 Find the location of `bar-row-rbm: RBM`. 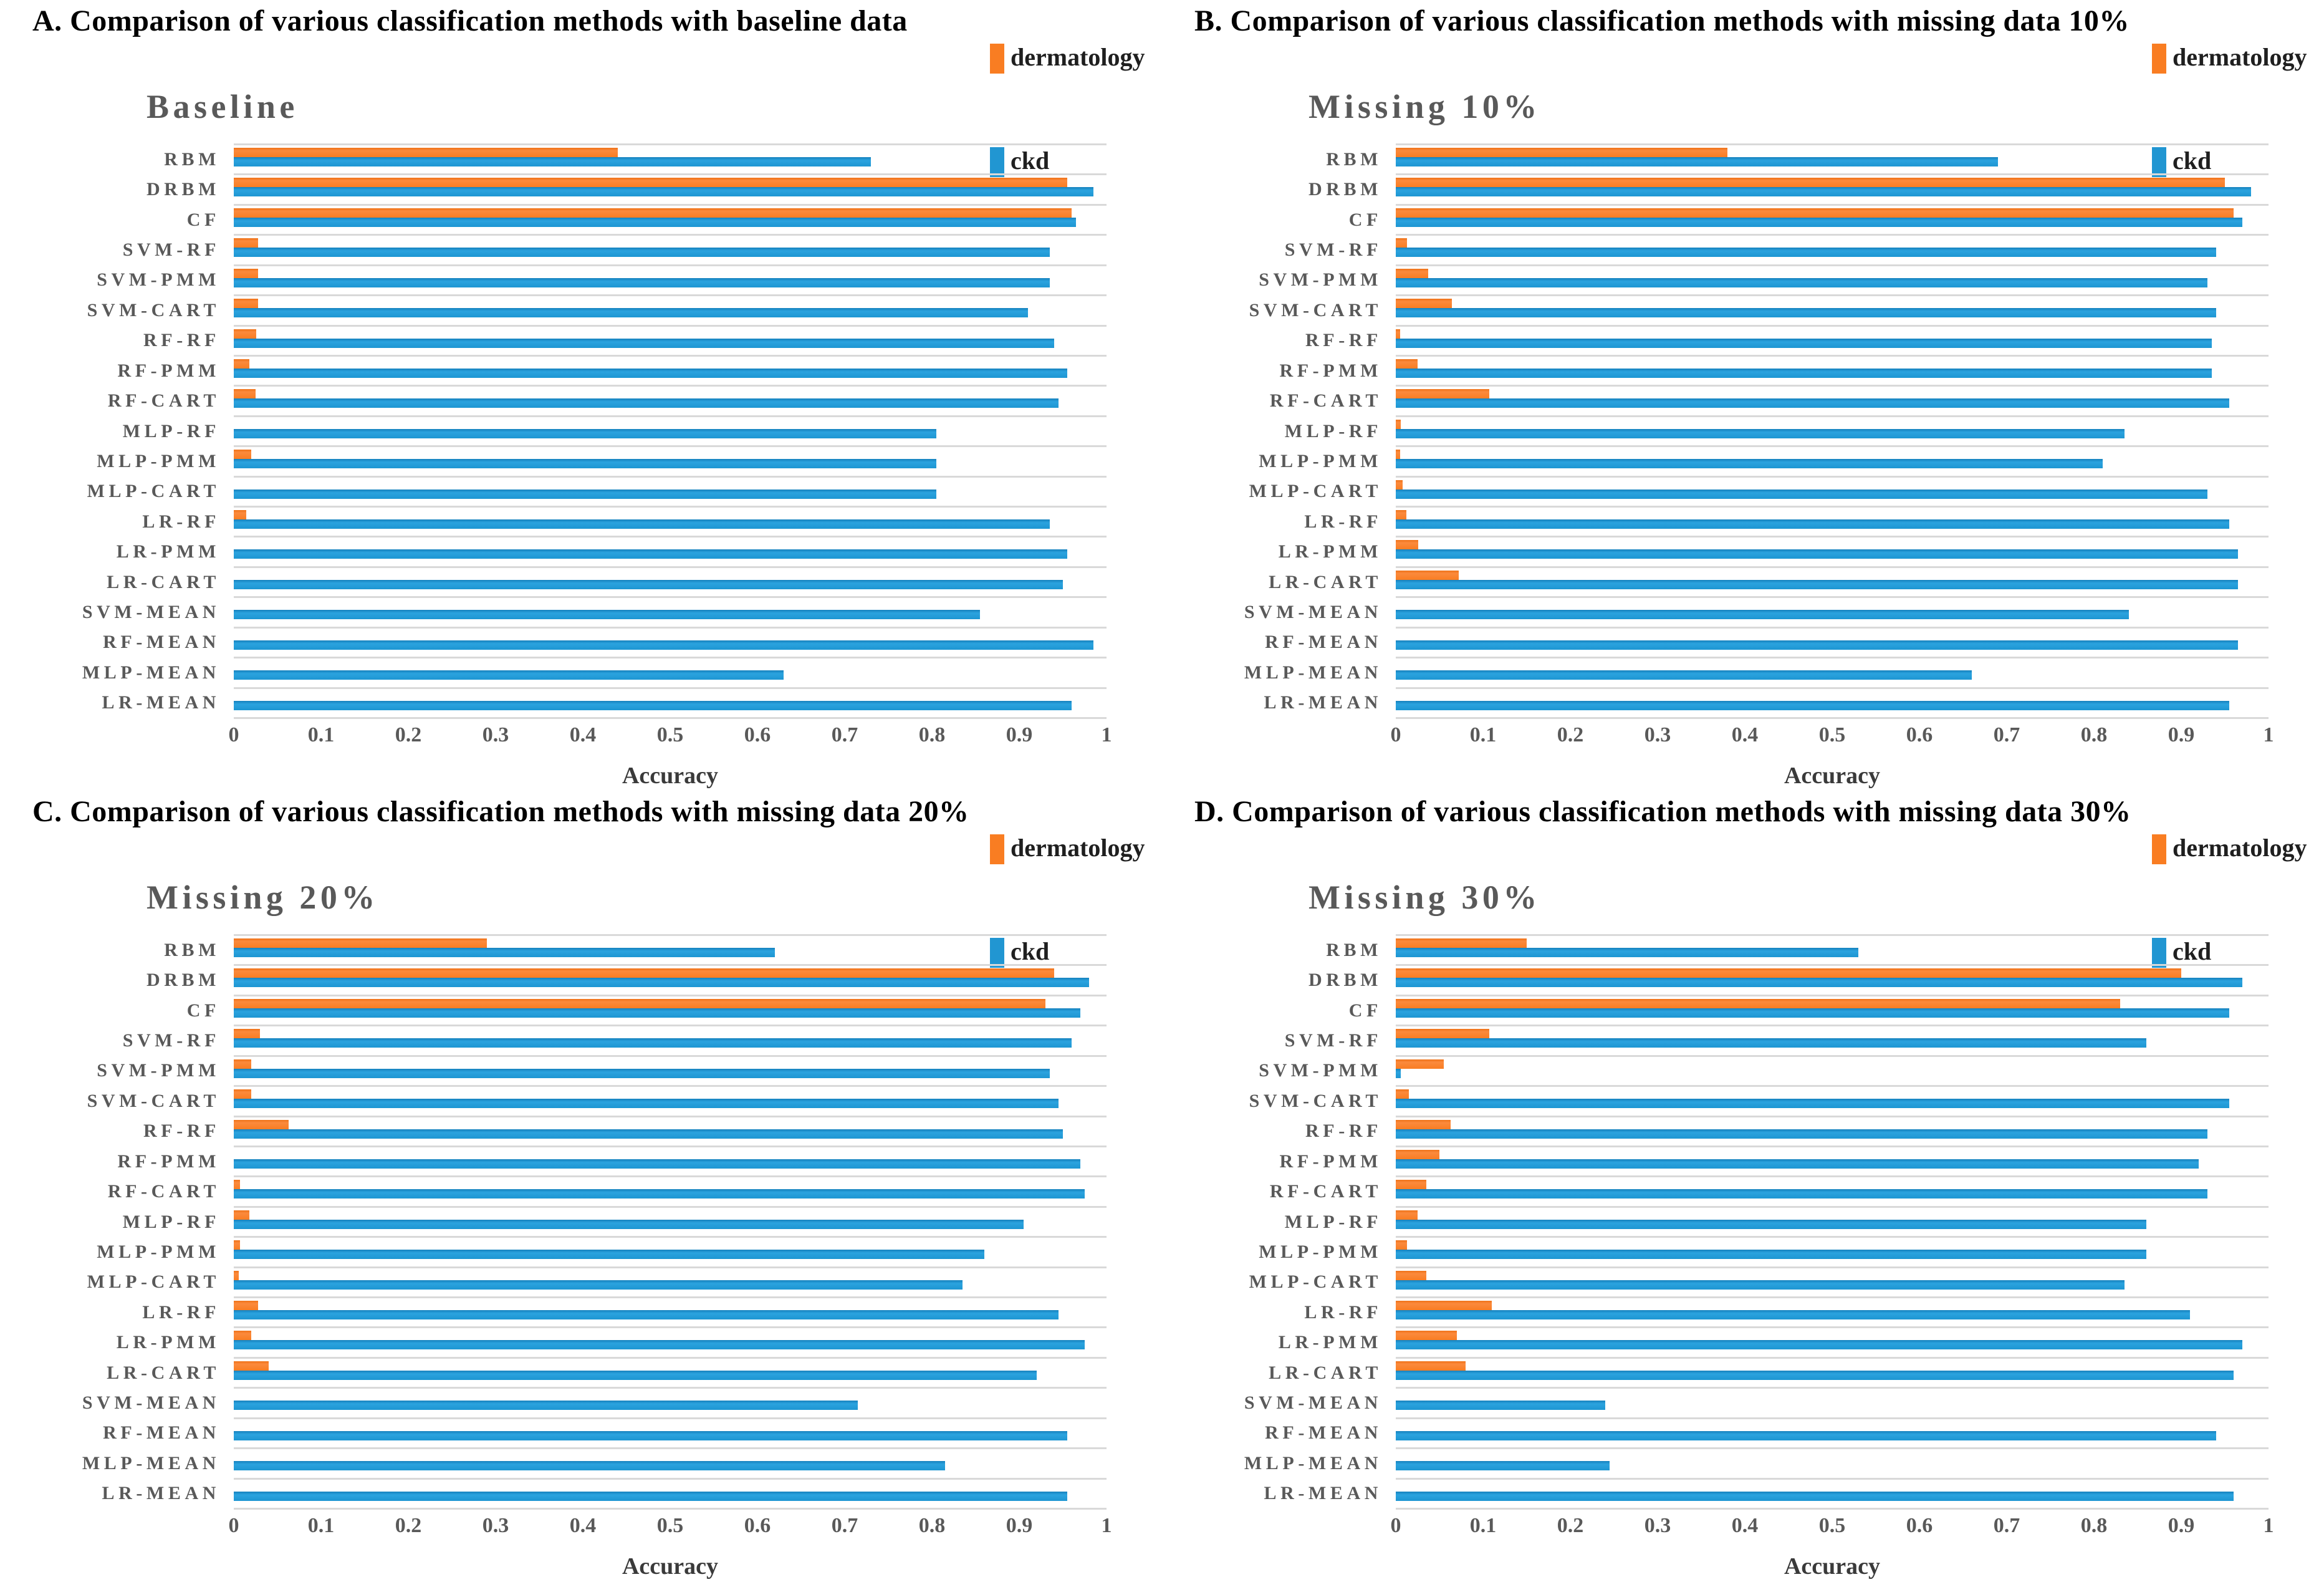

bar-row-rbm: RBM is located at coordinates (1797, 161).